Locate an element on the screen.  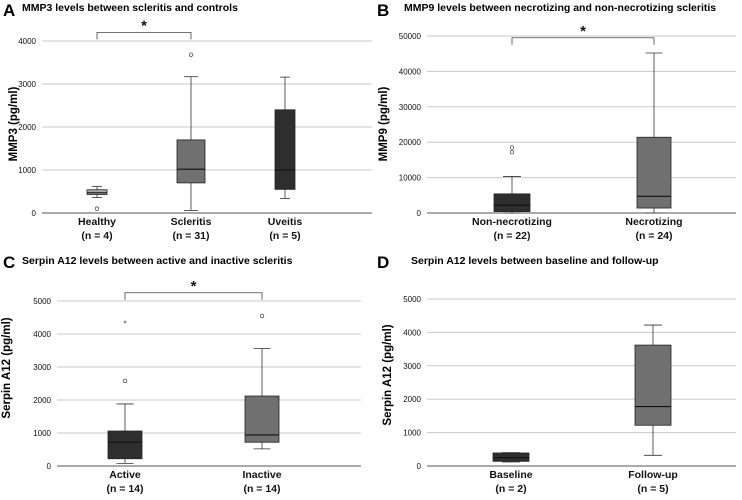
extreme-point: * is located at coordinates (124, 323).